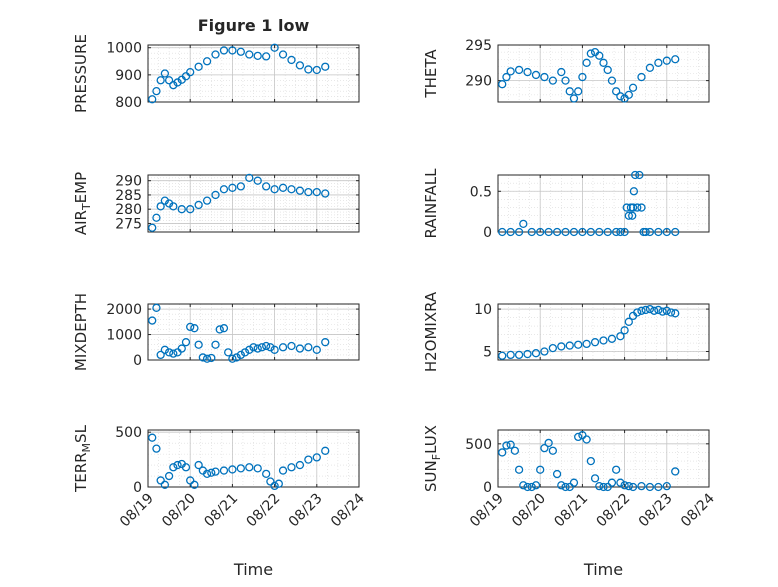 The width and height of the screenshot is (778, 587). What do you see at coordinates (81, 73) in the screenshot?
I see `y-axis-label-main: PRESSURE` at bounding box center [81, 73].